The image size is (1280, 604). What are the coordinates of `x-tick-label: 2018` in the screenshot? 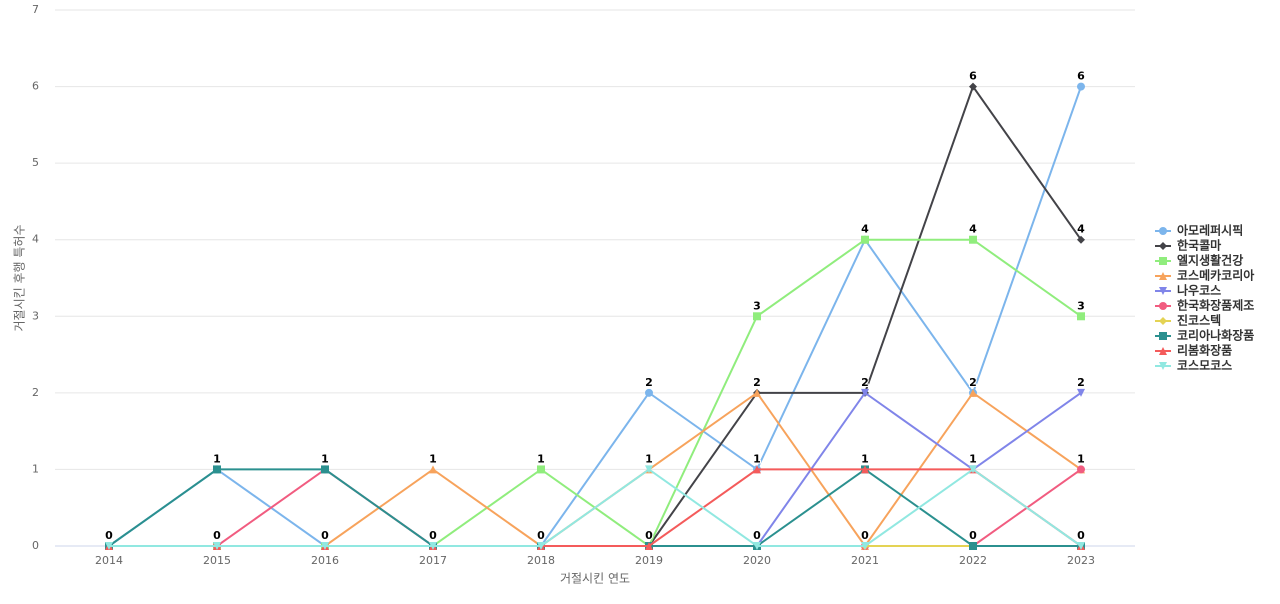 It's located at (541, 560).